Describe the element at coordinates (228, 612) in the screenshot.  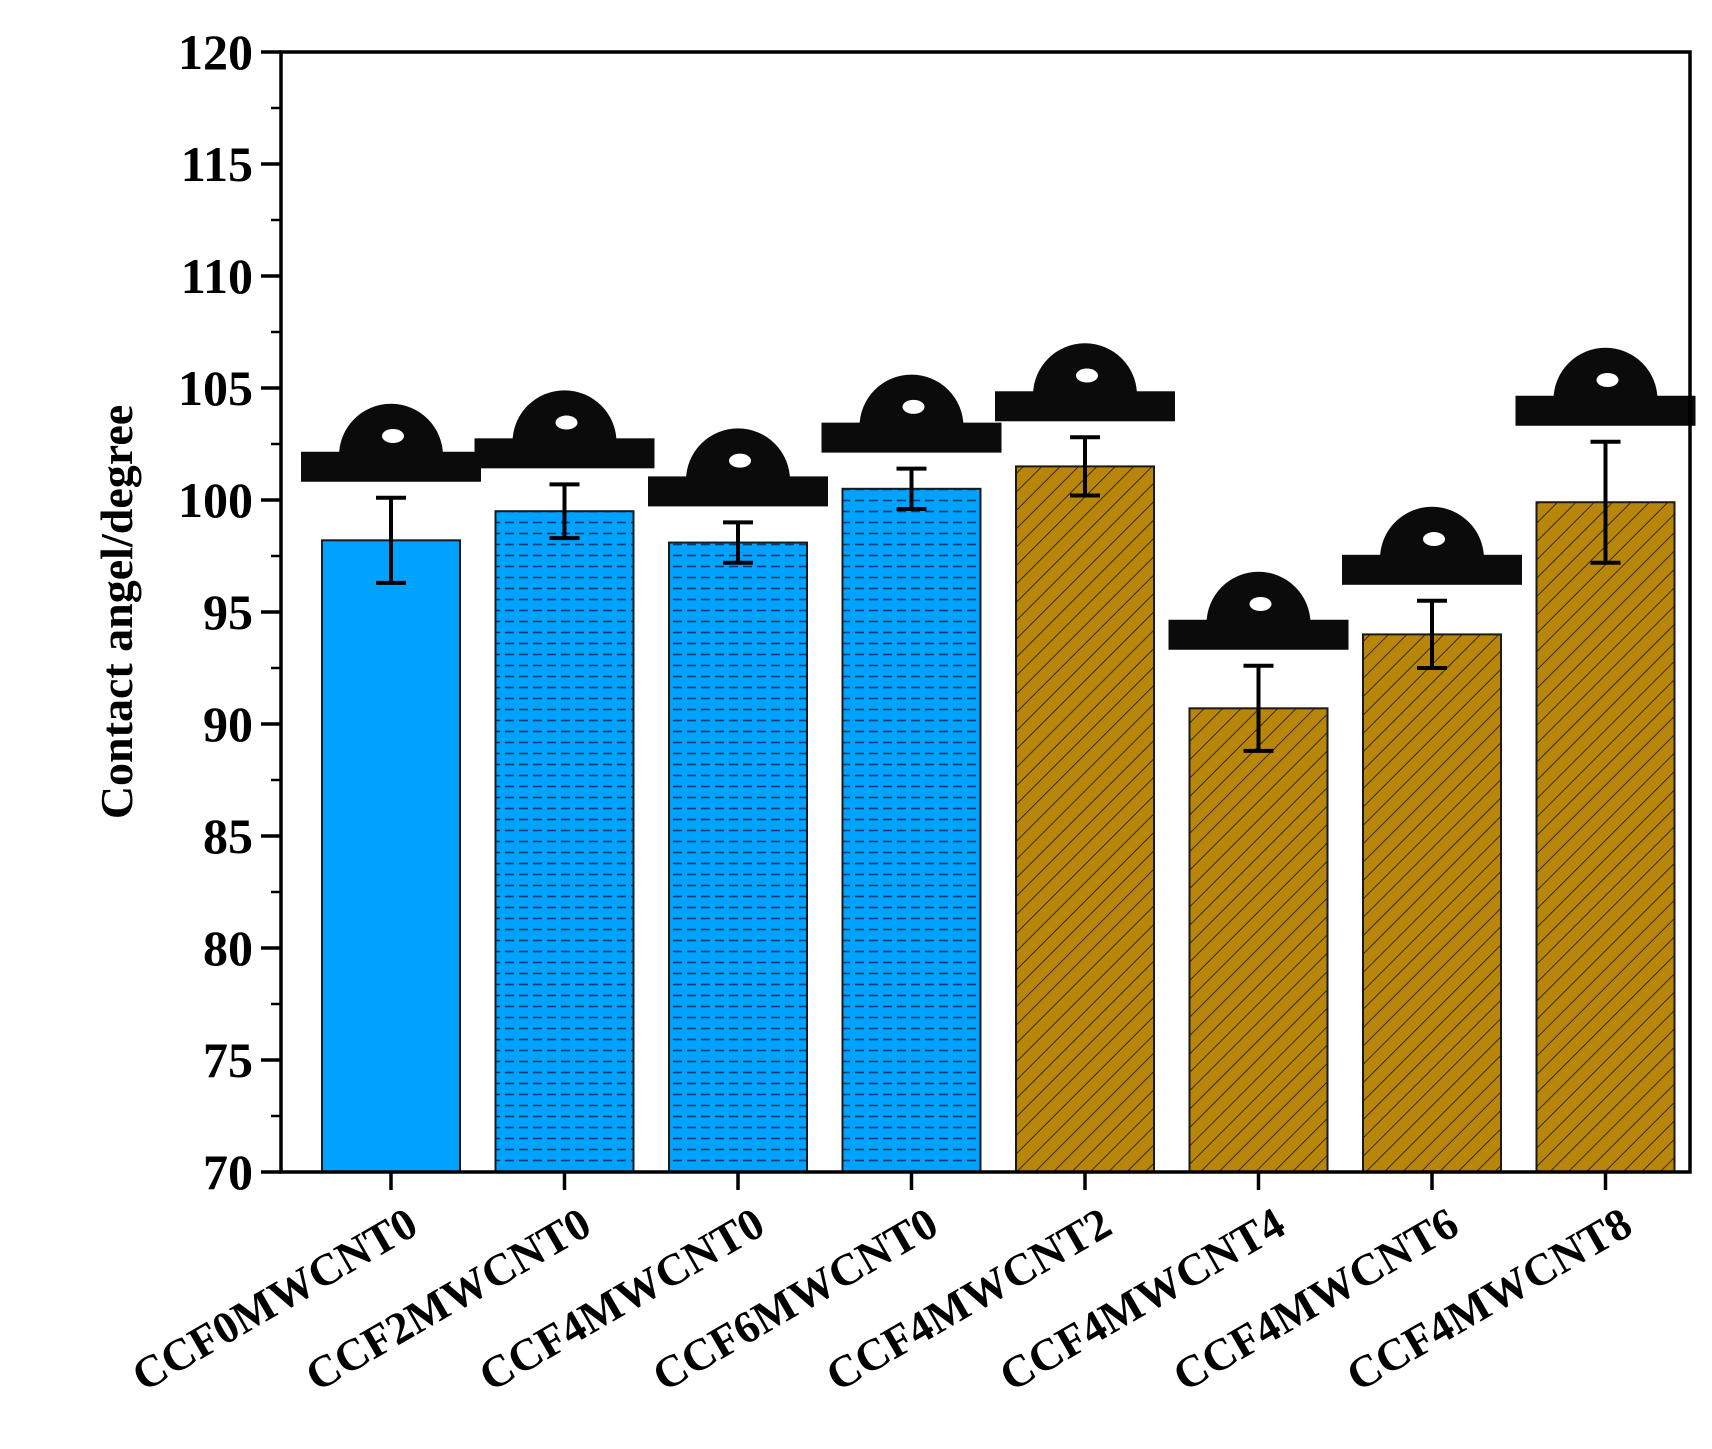
I see `y-tick-label: 95` at that location.